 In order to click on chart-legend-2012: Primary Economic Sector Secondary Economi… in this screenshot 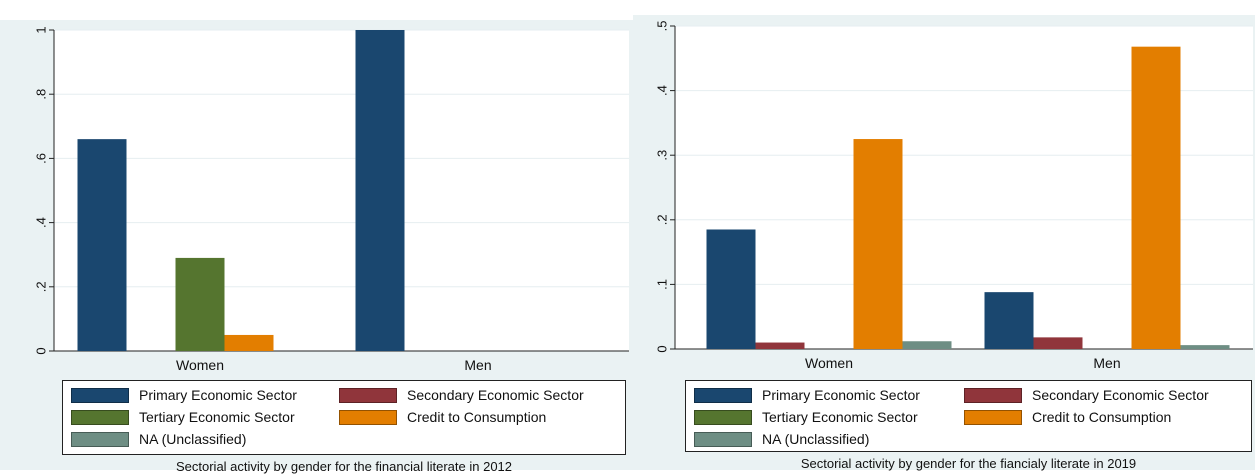, I will do `click(344, 417)`.